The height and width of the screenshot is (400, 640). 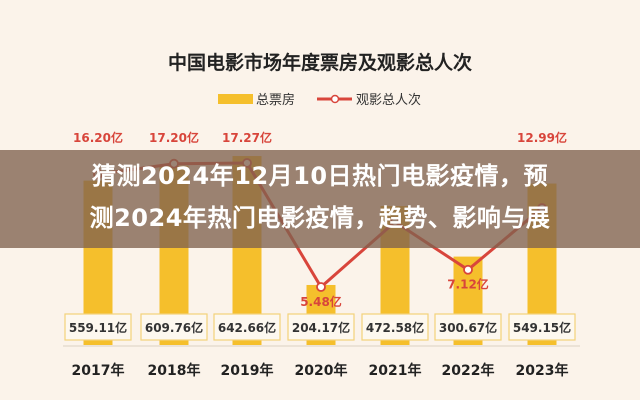 I want to click on x-tick-label: 2017年, so click(x=98, y=370).